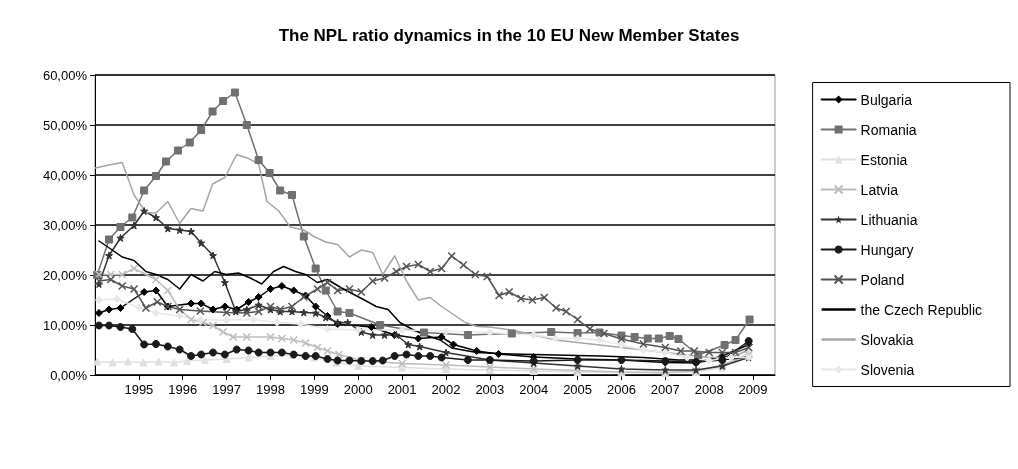 The width and height of the screenshot is (1018, 469). What do you see at coordinates (753, 389) in the screenshot?
I see `x-tick-label: 2009` at bounding box center [753, 389].